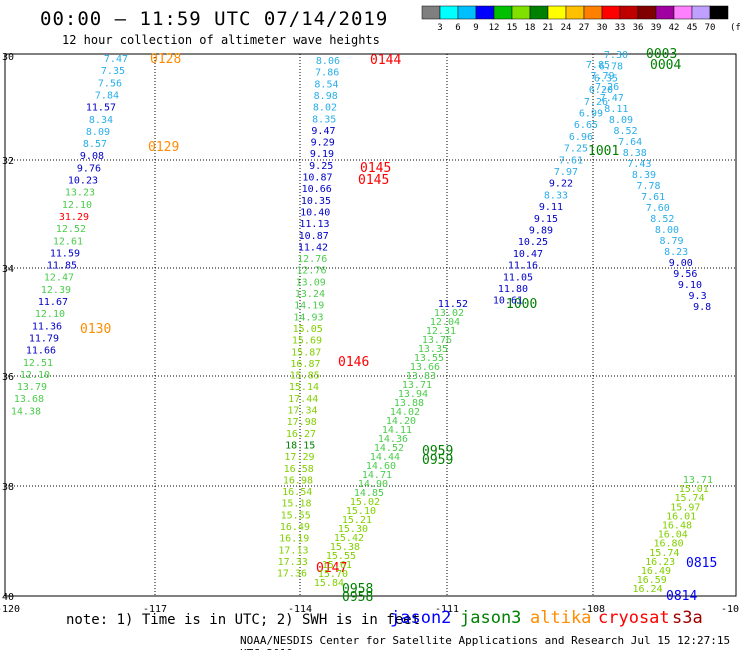 The height and width of the screenshot is (650, 740). Describe the element at coordinates (101, 108) in the screenshot. I see `swh-value: 11.57` at that location.